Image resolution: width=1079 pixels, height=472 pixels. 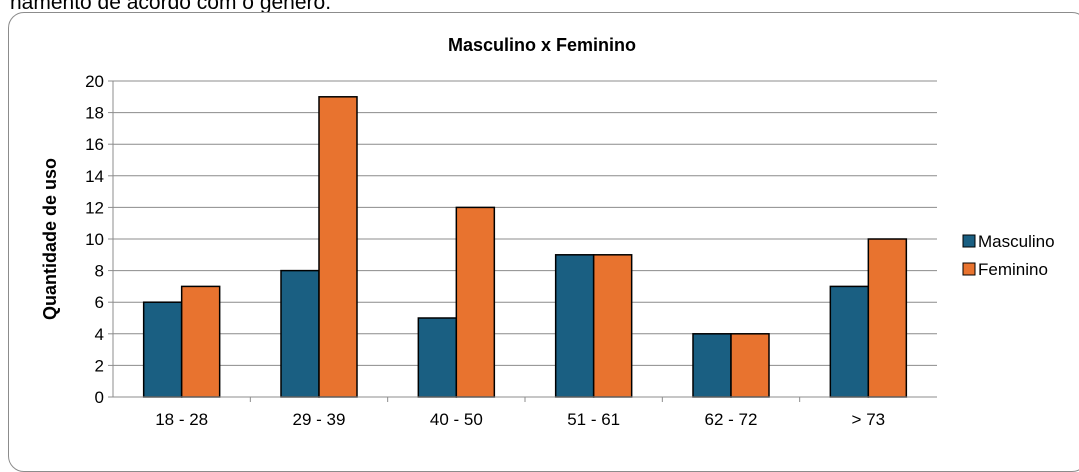 What do you see at coordinates (181, 419) in the screenshot?
I see `x-tick-label: 18 - 28` at bounding box center [181, 419].